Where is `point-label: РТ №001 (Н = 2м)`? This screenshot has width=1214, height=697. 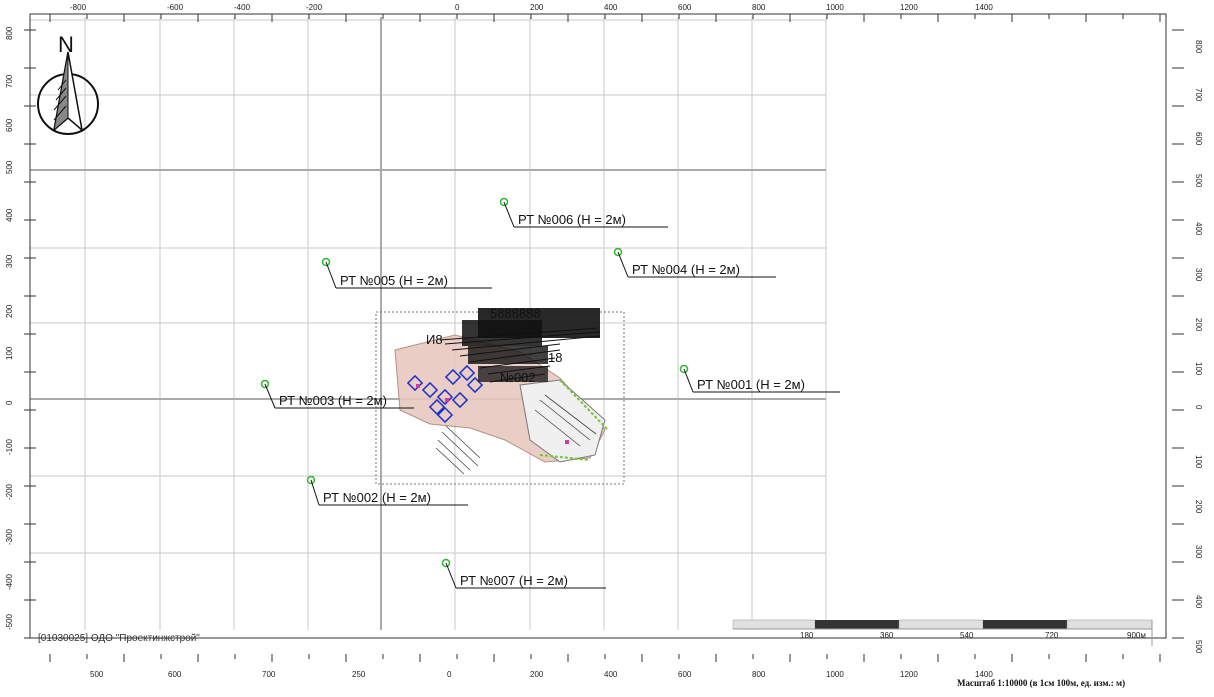
point-label: РТ №001 (Н = 2м) is located at coordinates (751, 384).